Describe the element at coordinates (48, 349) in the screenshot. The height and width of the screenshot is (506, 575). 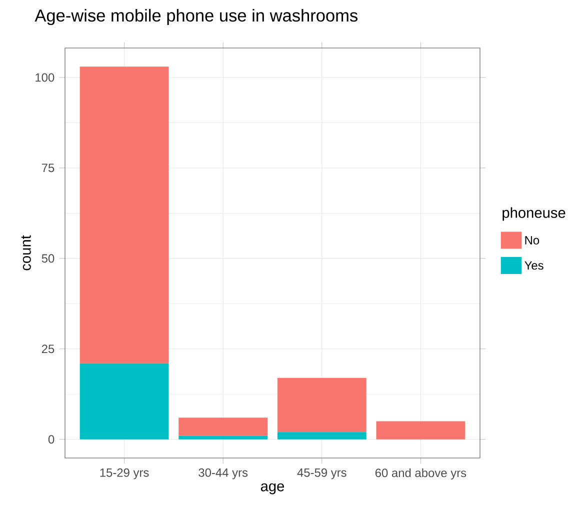
I see `y-tick-label: 25` at that location.